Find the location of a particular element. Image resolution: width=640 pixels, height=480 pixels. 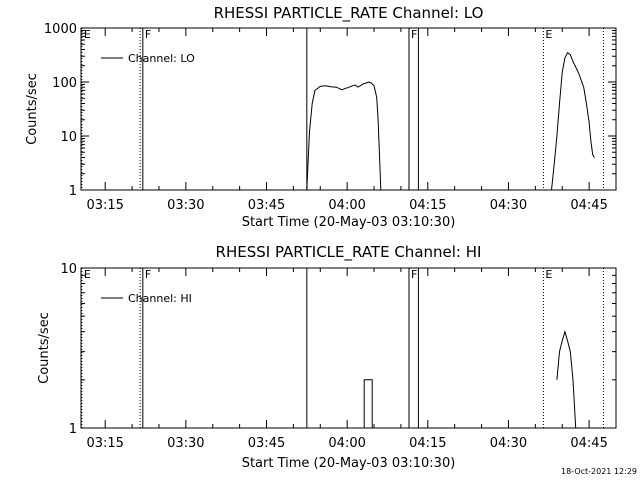

legend-label: Channel: LO is located at coordinates (161, 58).